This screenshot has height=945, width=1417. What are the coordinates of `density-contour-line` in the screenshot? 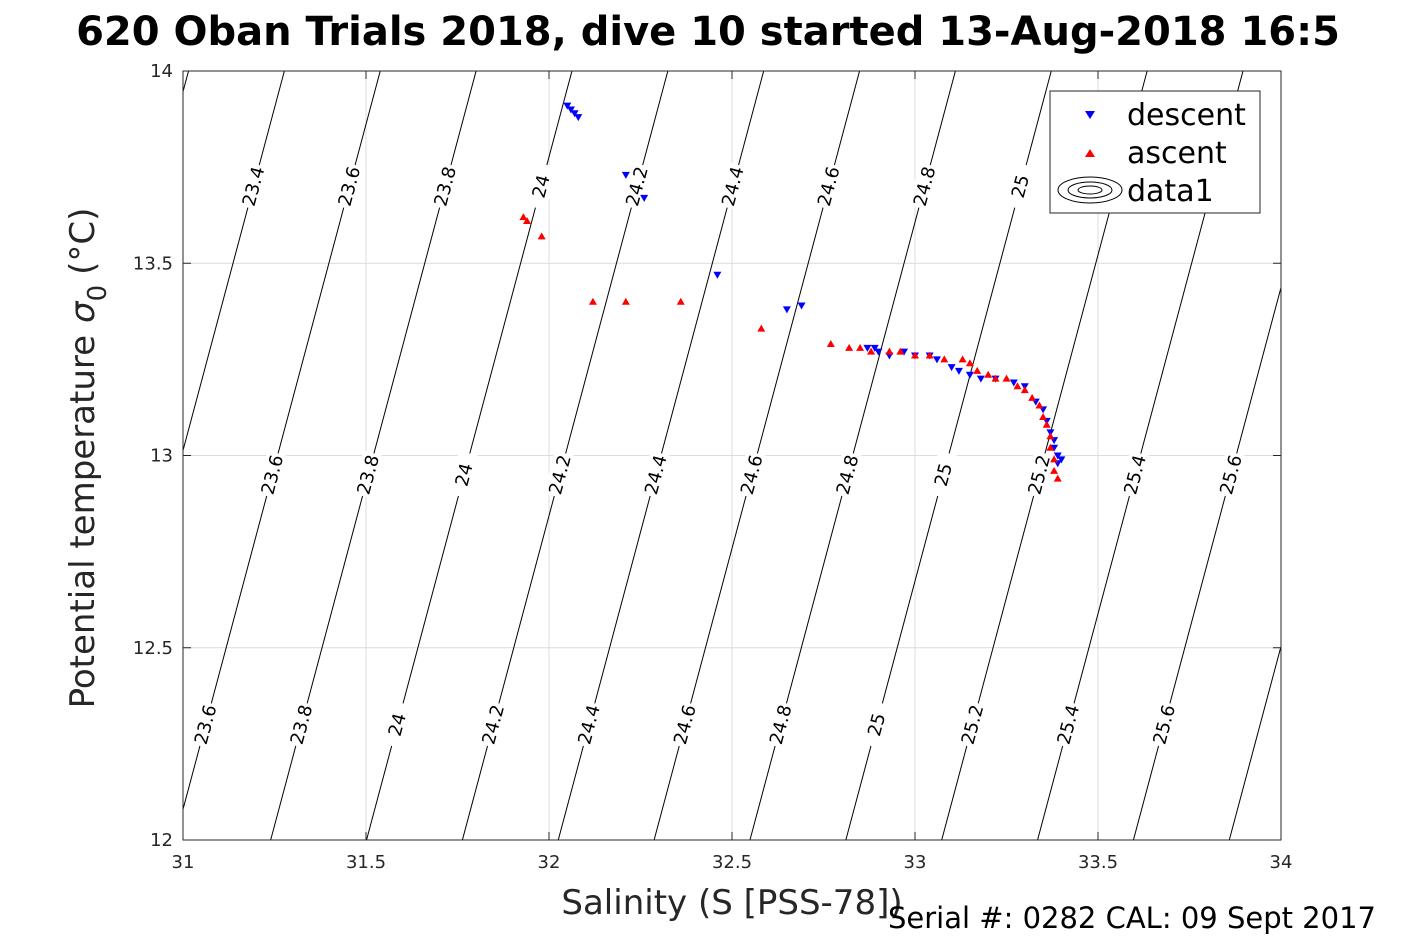 It's located at (1254, 742).